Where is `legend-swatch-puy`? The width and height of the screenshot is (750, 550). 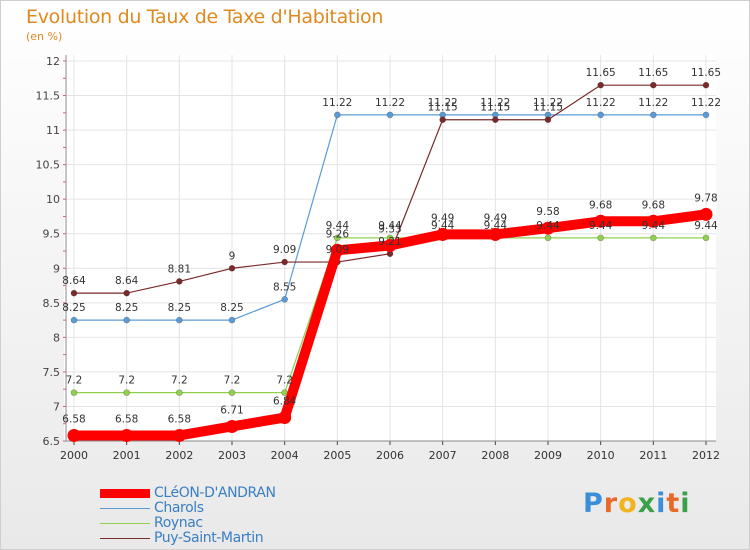 legend-swatch-puy is located at coordinates (125, 538).